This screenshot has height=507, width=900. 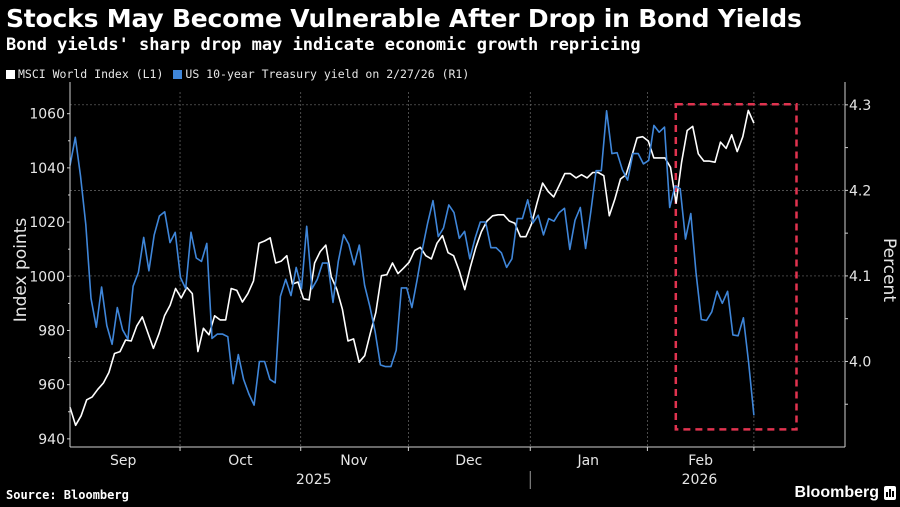 I want to click on left-tick-label: 980, so click(x=51, y=331).